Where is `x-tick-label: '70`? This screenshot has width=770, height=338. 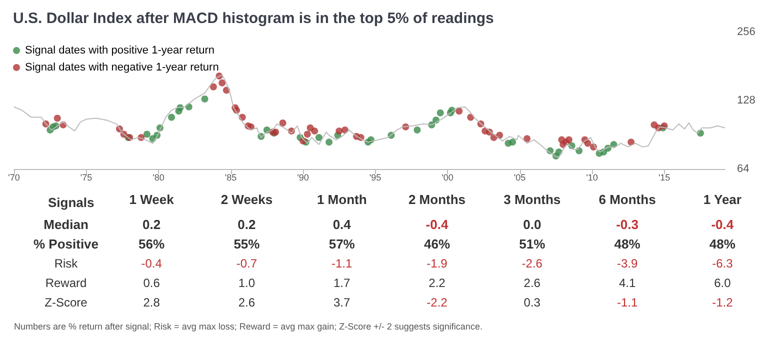 x-tick-label: '70 is located at coordinates (14, 177).